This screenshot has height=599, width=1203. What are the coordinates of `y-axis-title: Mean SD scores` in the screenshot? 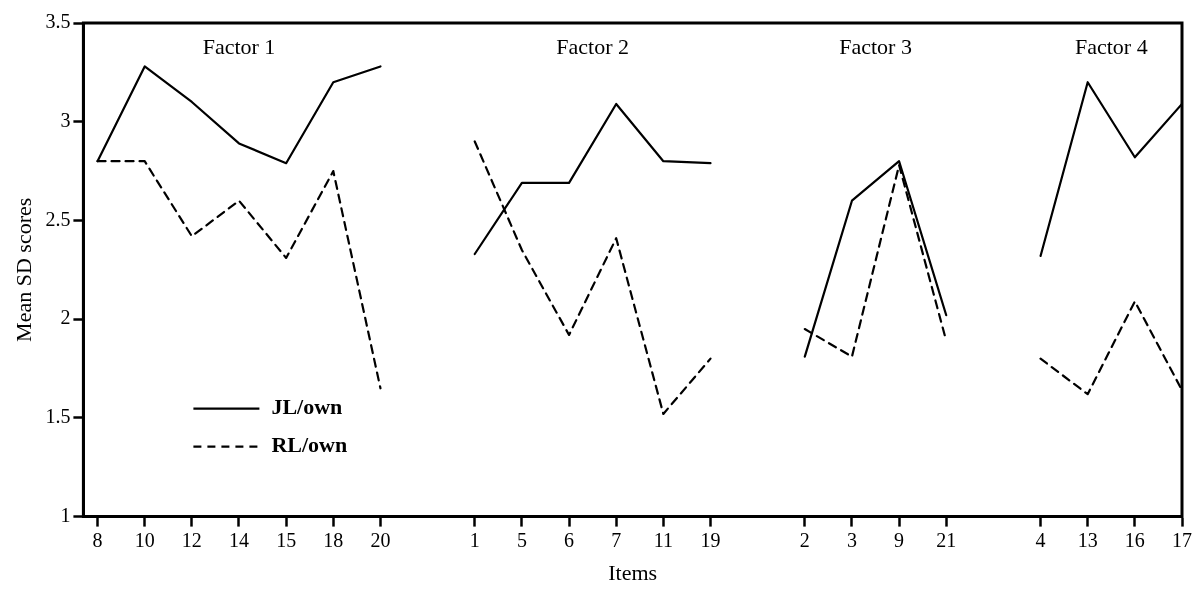 It's located at (23, 269).